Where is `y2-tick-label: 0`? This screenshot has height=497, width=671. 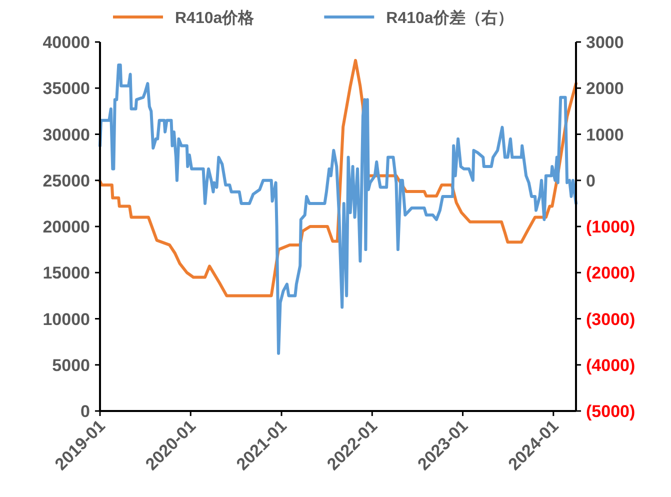
y2-tick-label: 0 is located at coordinates (591, 180).